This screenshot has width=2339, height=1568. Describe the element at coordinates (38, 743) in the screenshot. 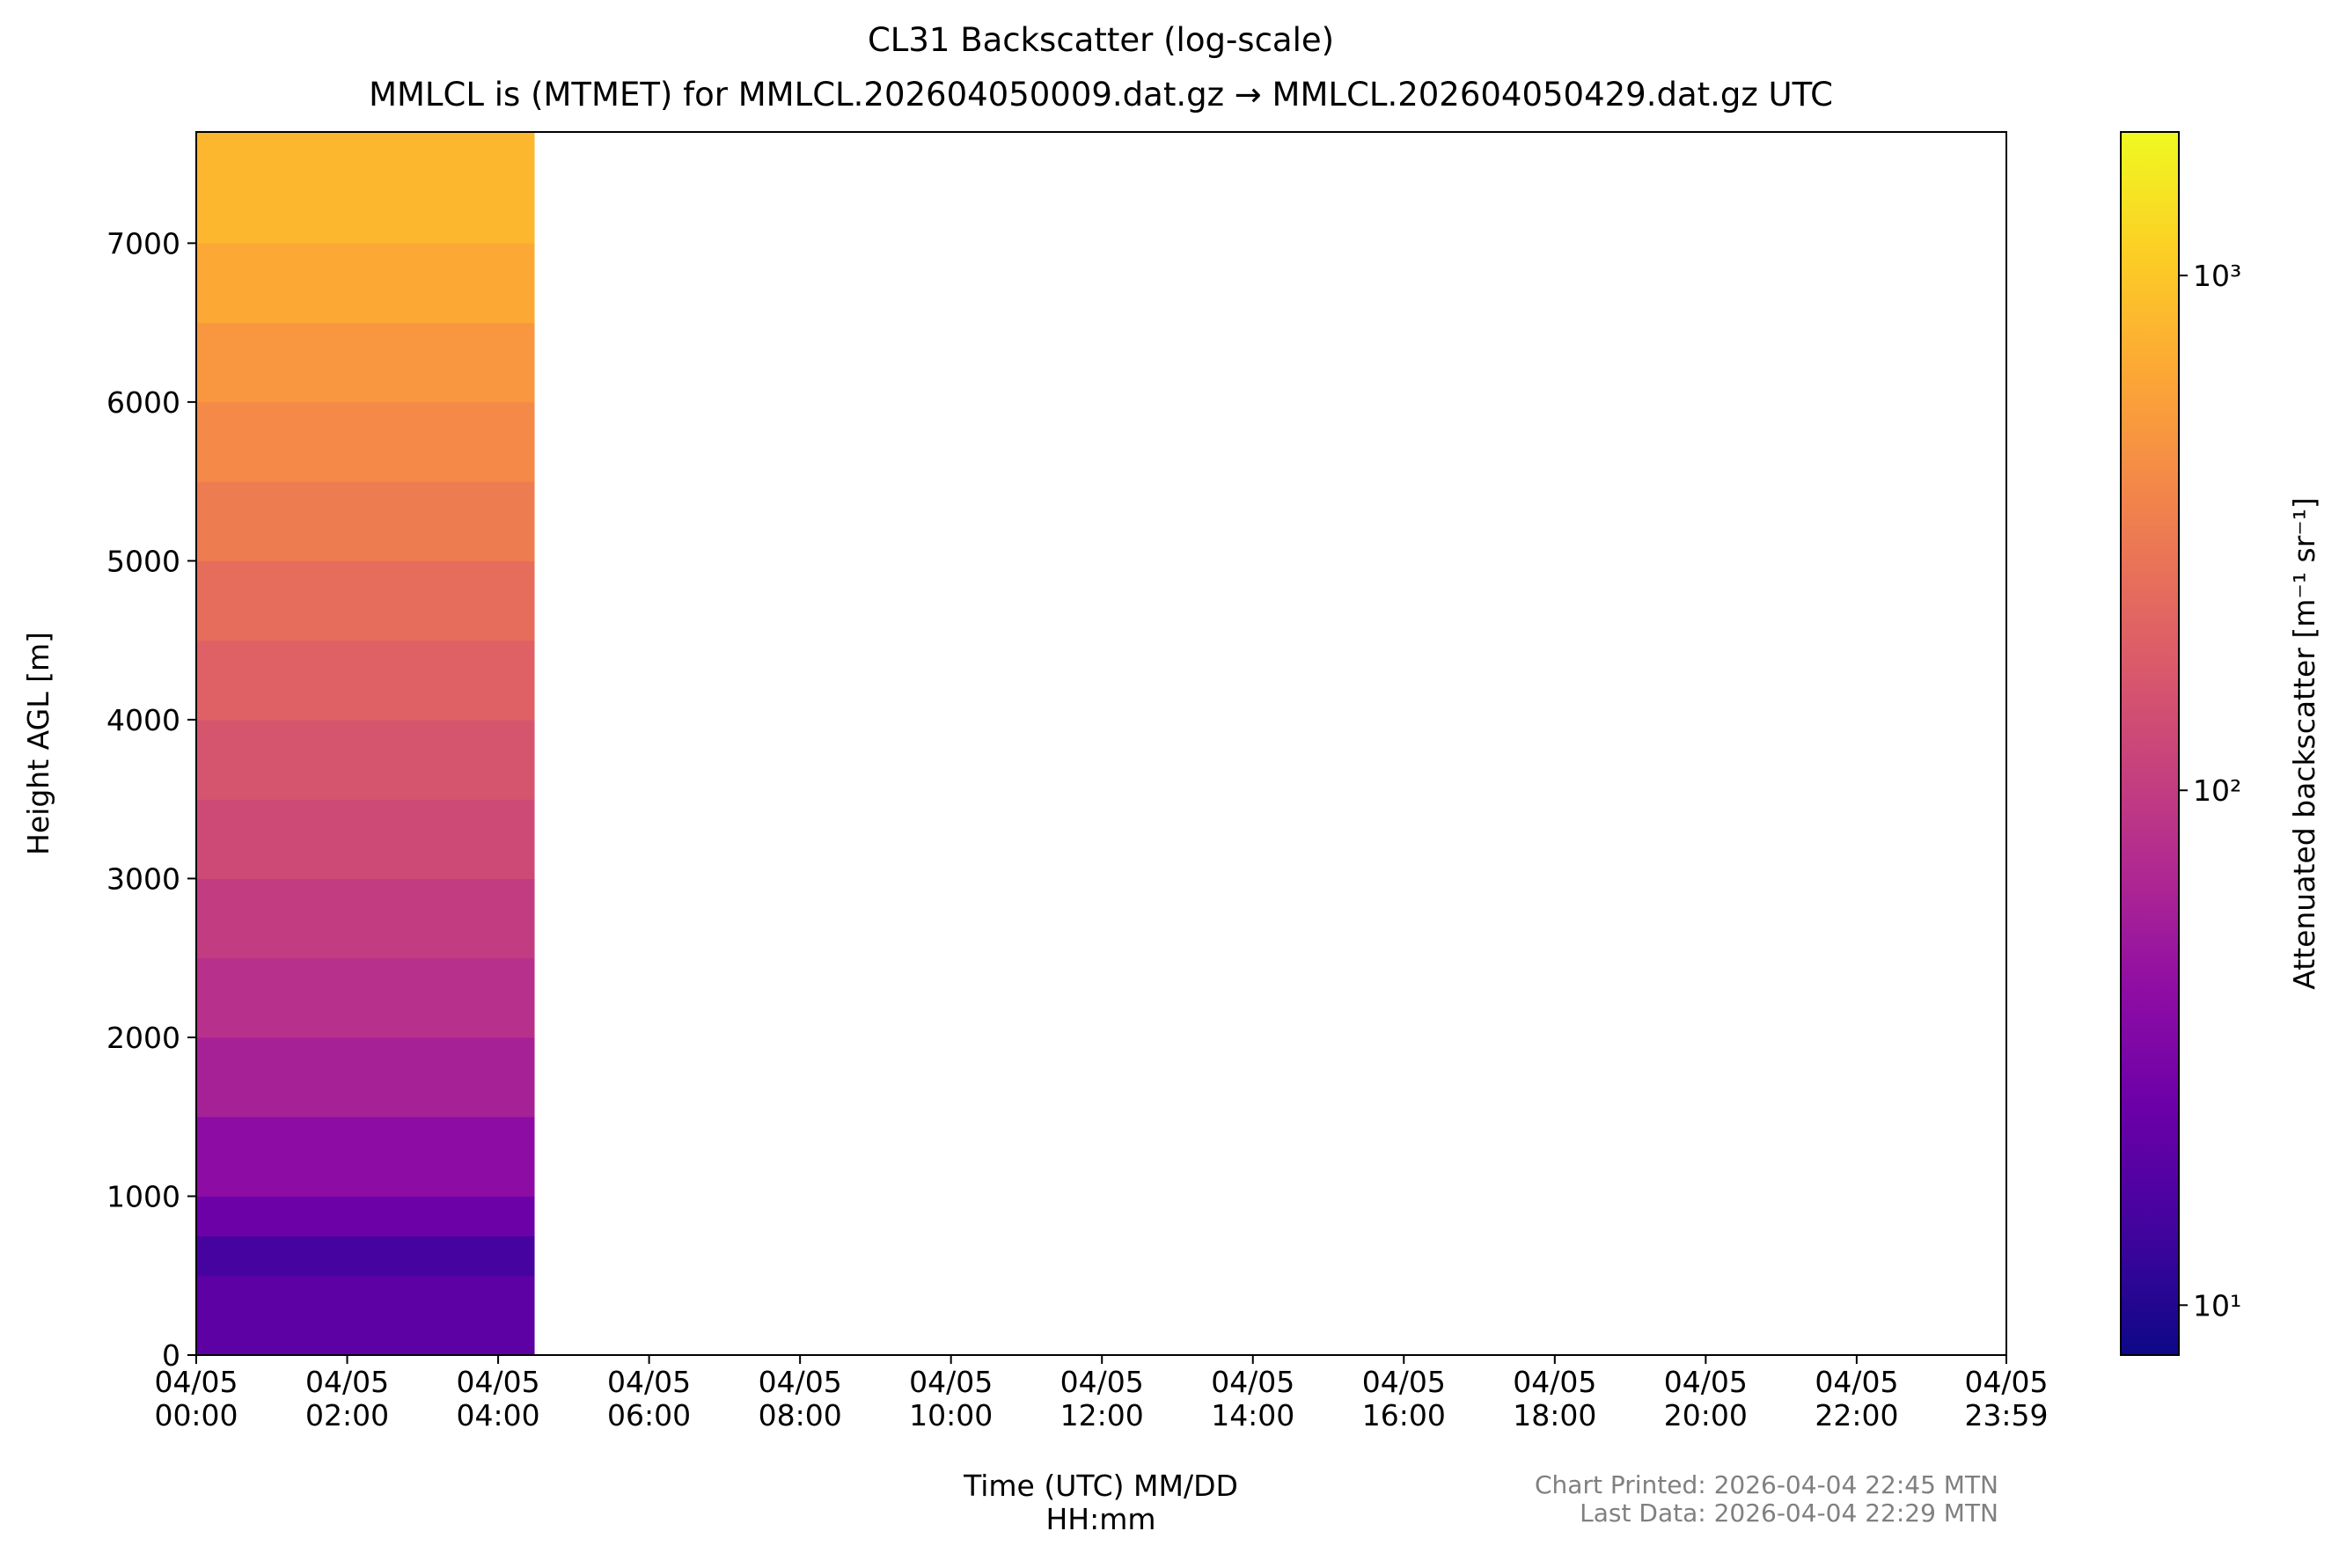

I see `y-axis-label: Height AGL [m]` at that location.